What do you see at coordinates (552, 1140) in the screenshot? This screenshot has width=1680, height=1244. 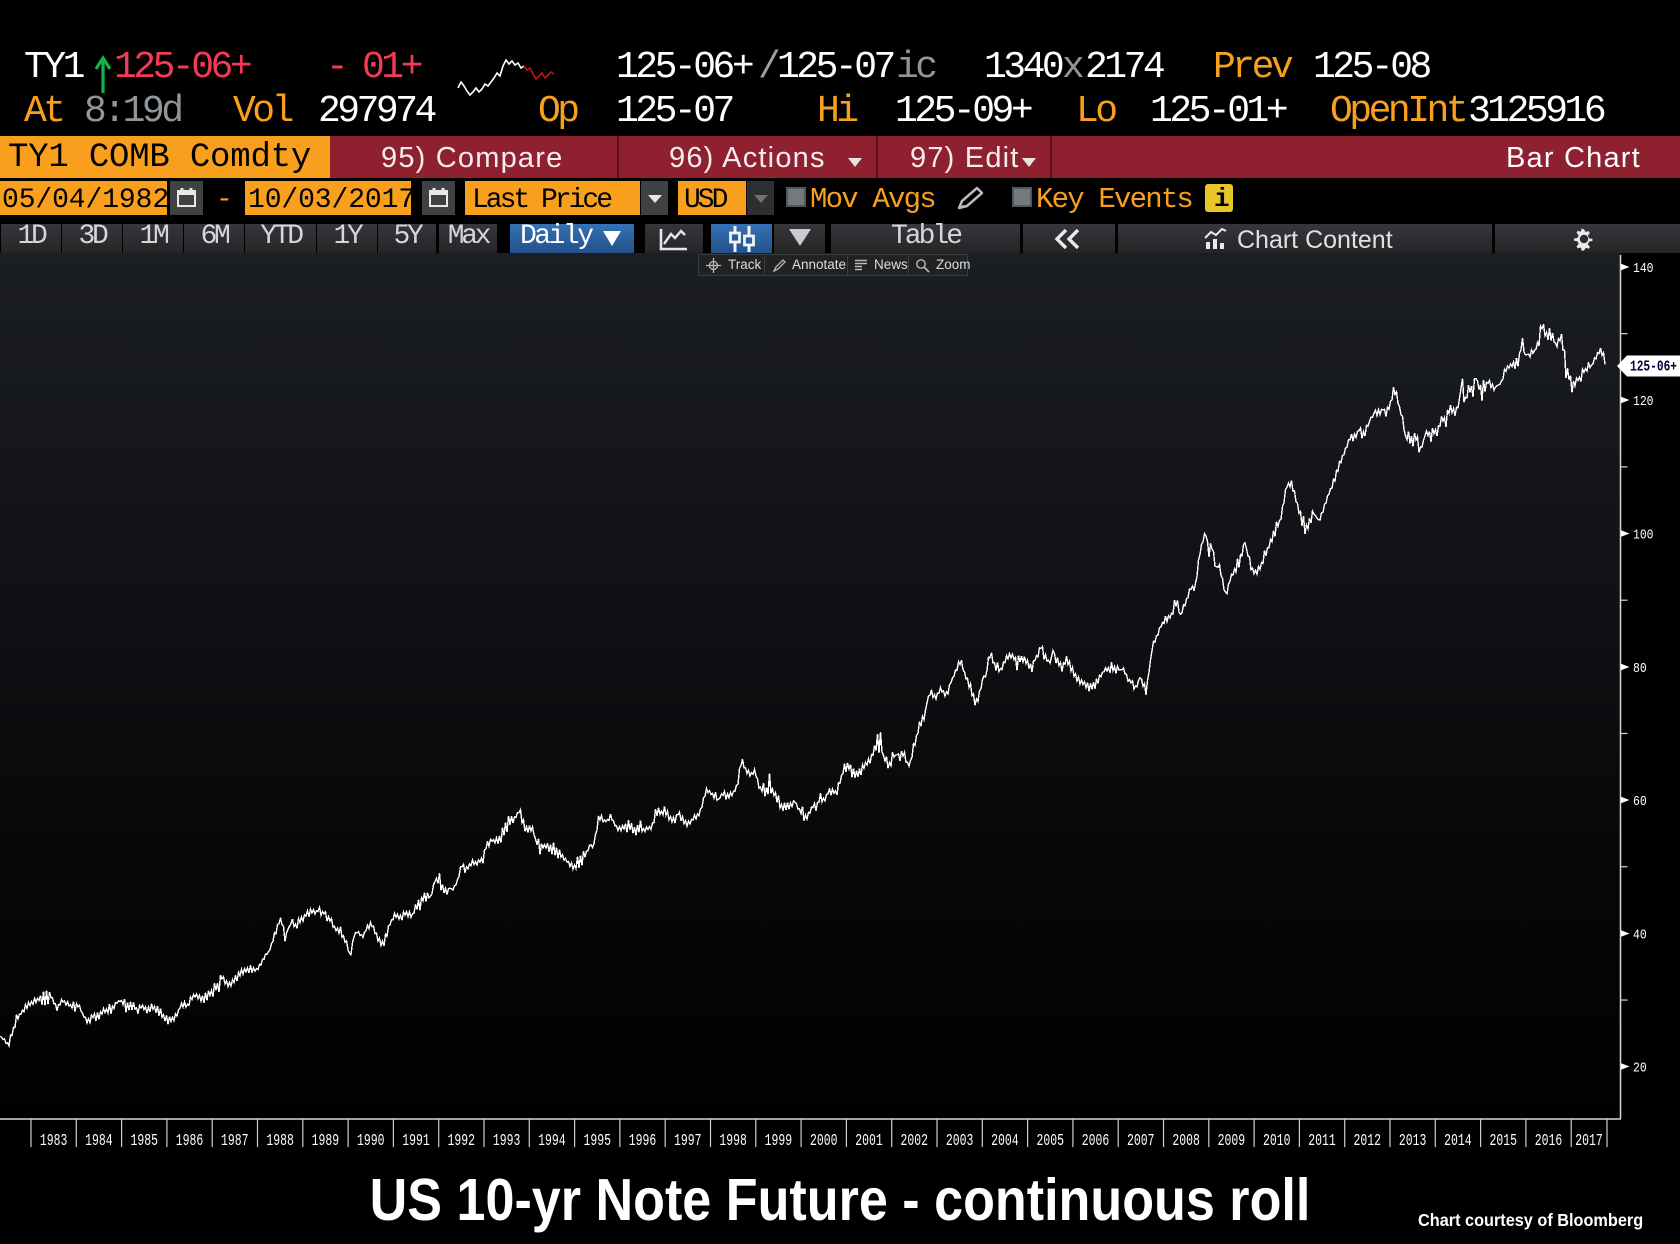 I see `svg-text: 1994` at bounding box center [552, 1140].